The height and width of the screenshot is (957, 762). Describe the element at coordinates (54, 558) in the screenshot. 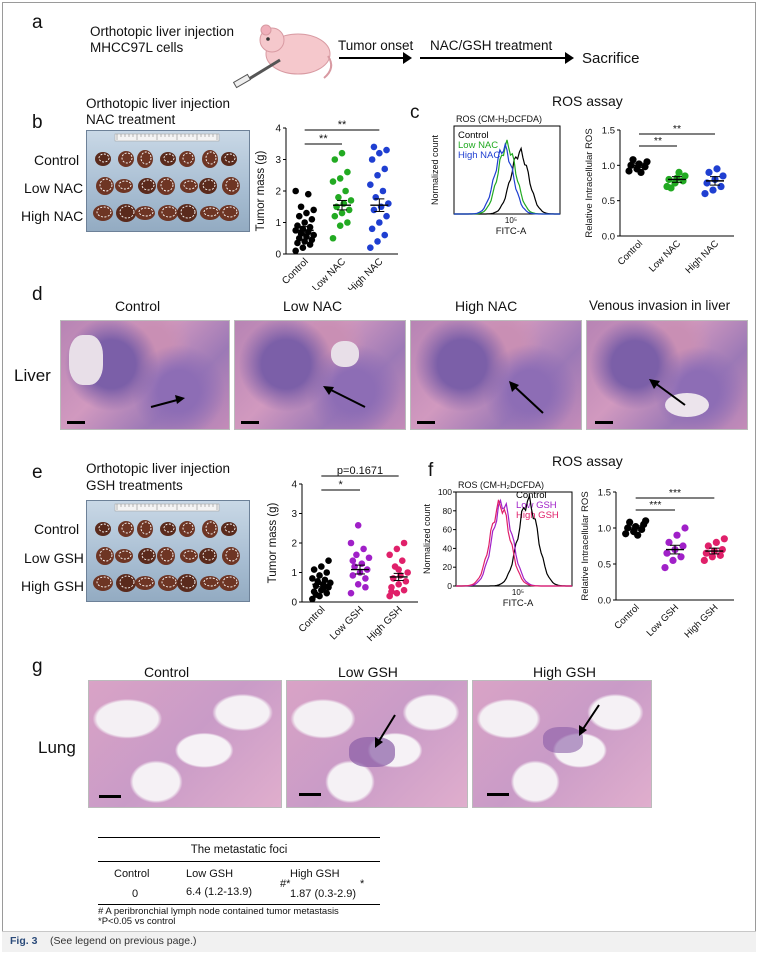

I see `panel-e-row-low: Low GSH` at that location.